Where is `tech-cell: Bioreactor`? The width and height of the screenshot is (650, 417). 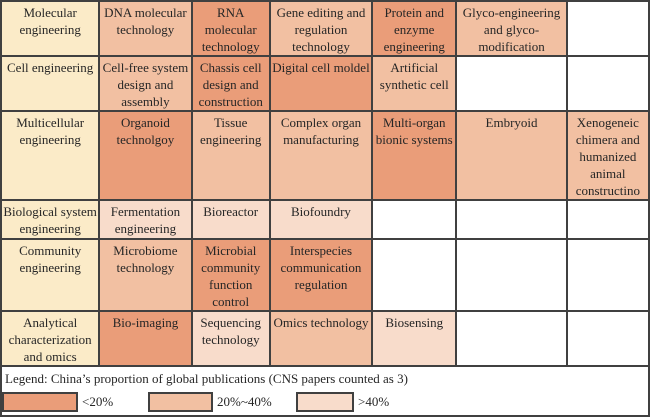 tech-cell: Bioreactor is located at coordinates (230, 219).